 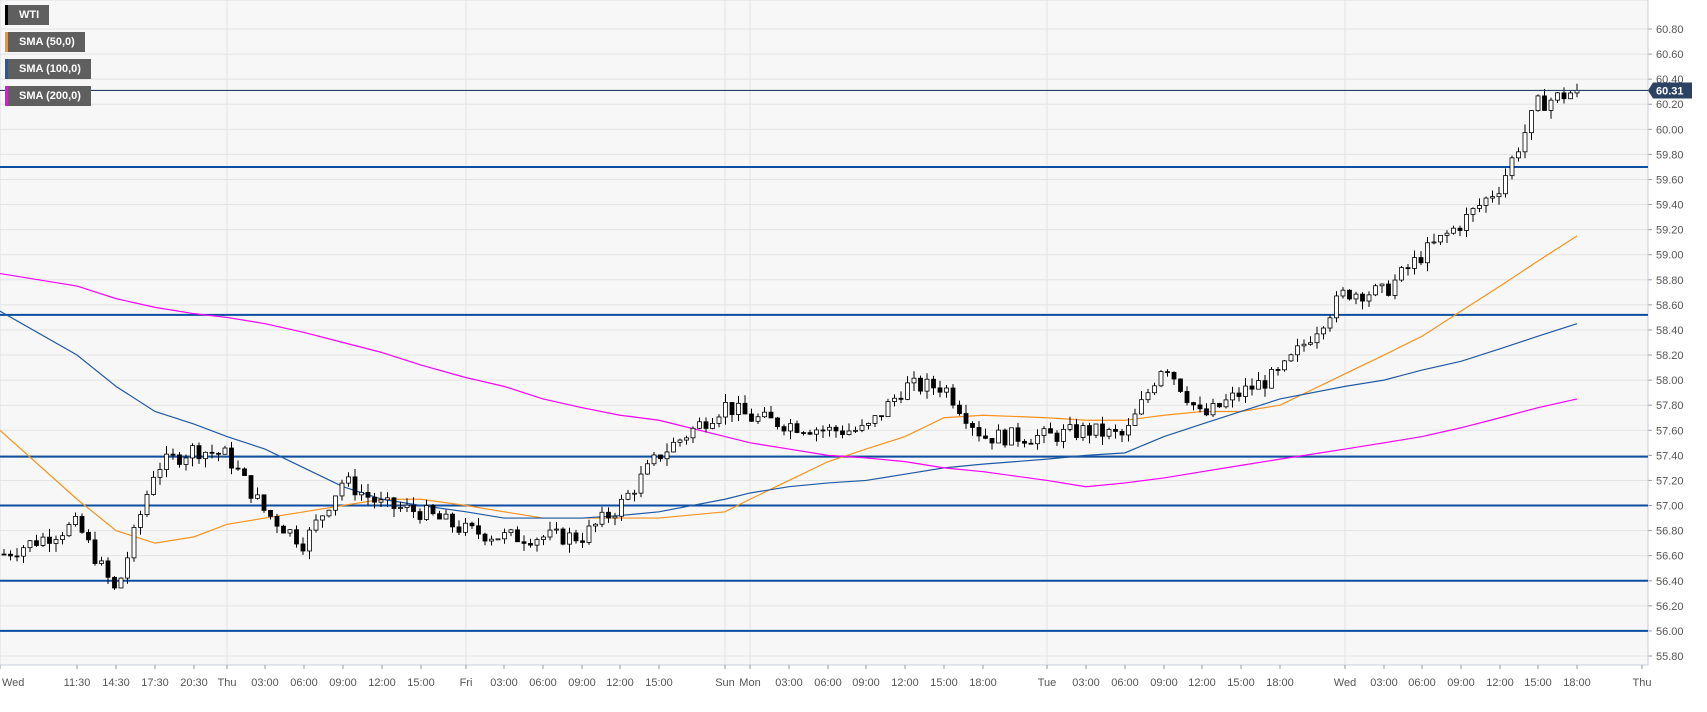 I want to click on y-tick-label: 56.40, so click(x=1670, y=582).